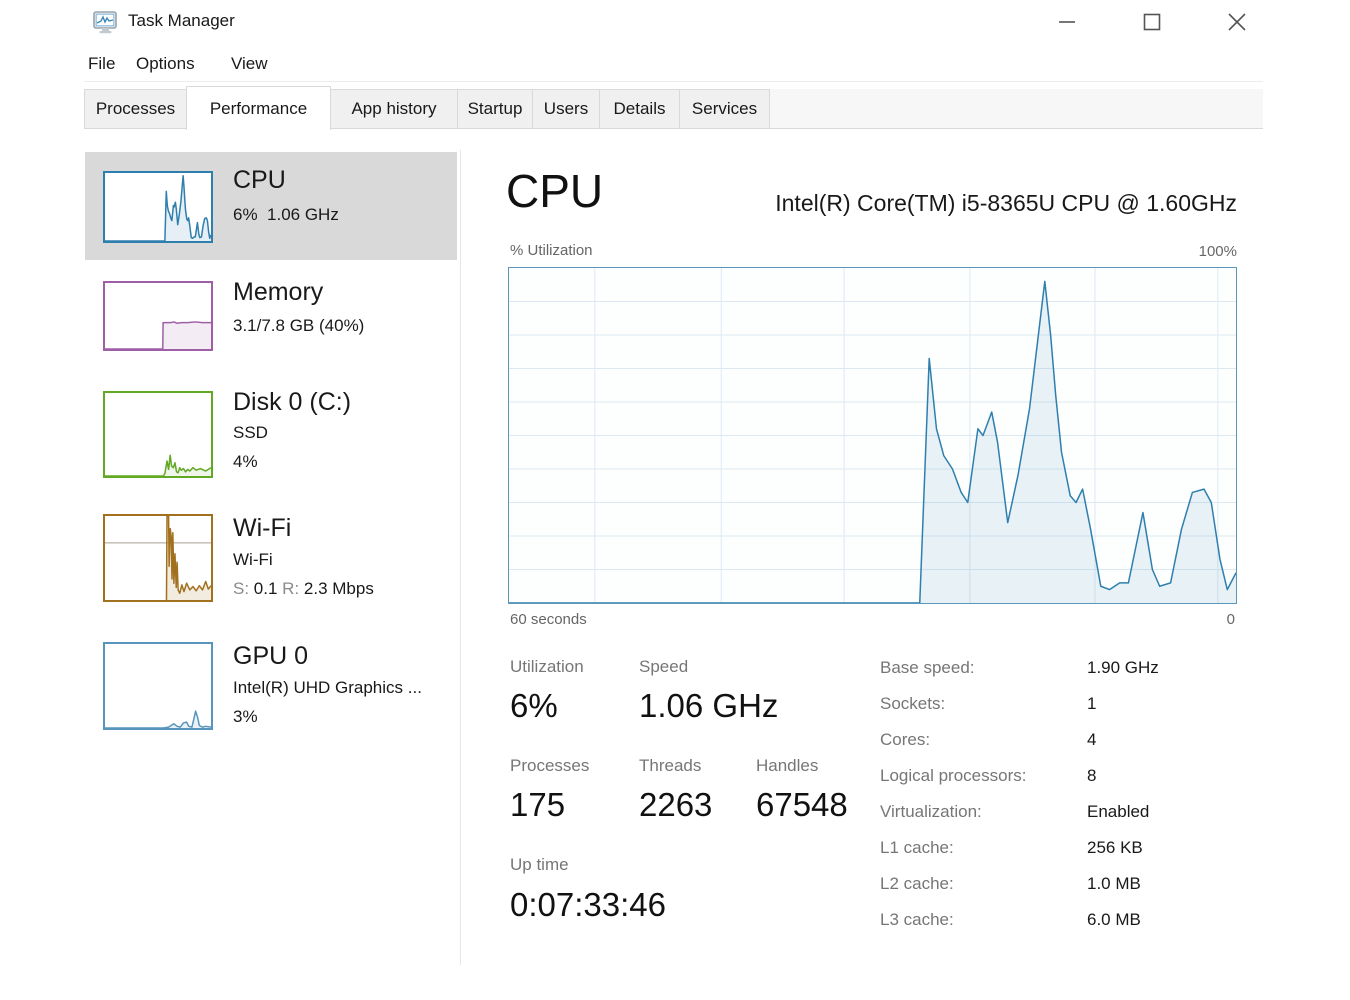  I want to click on close-button, so click(1237, 22).